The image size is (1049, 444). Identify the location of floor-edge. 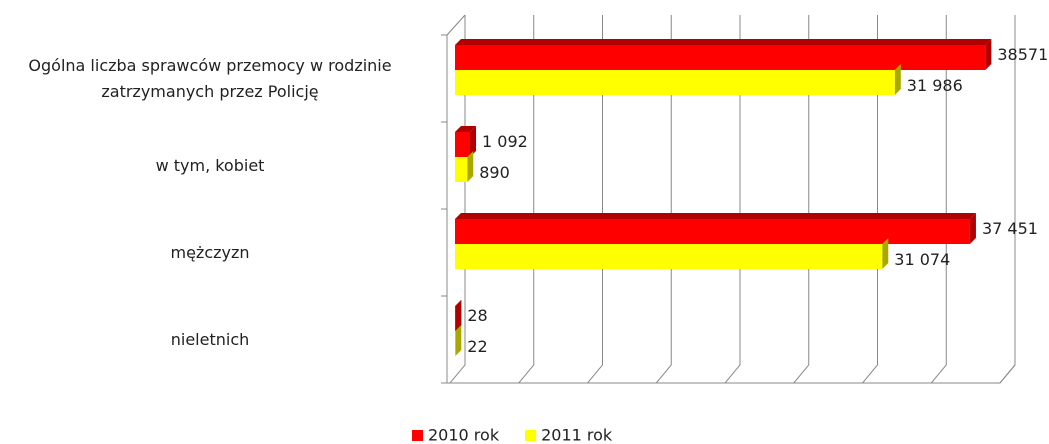
(731, 374).